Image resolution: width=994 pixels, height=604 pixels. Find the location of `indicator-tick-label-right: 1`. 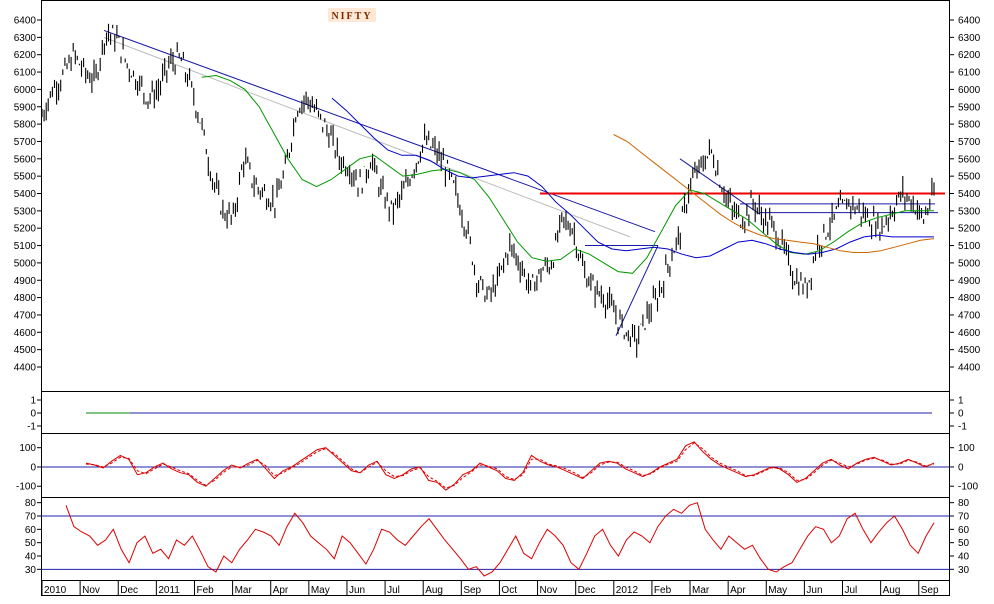

indicator-tick-label-right: 1 is located at coordinates (961, 401).